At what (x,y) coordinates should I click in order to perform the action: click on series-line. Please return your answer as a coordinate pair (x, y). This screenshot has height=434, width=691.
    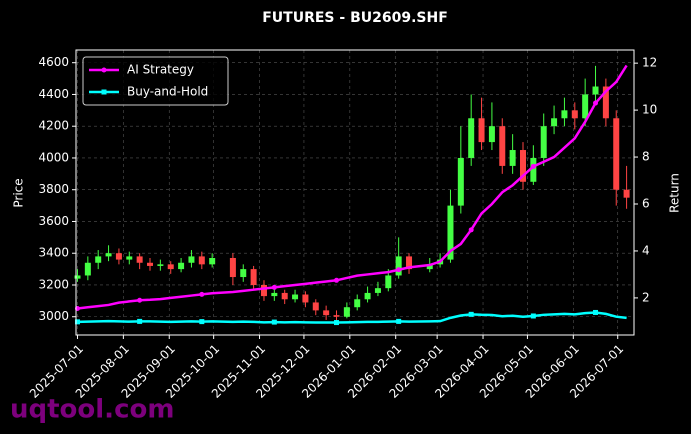
    Looking at the image, I should click on (352, 317).